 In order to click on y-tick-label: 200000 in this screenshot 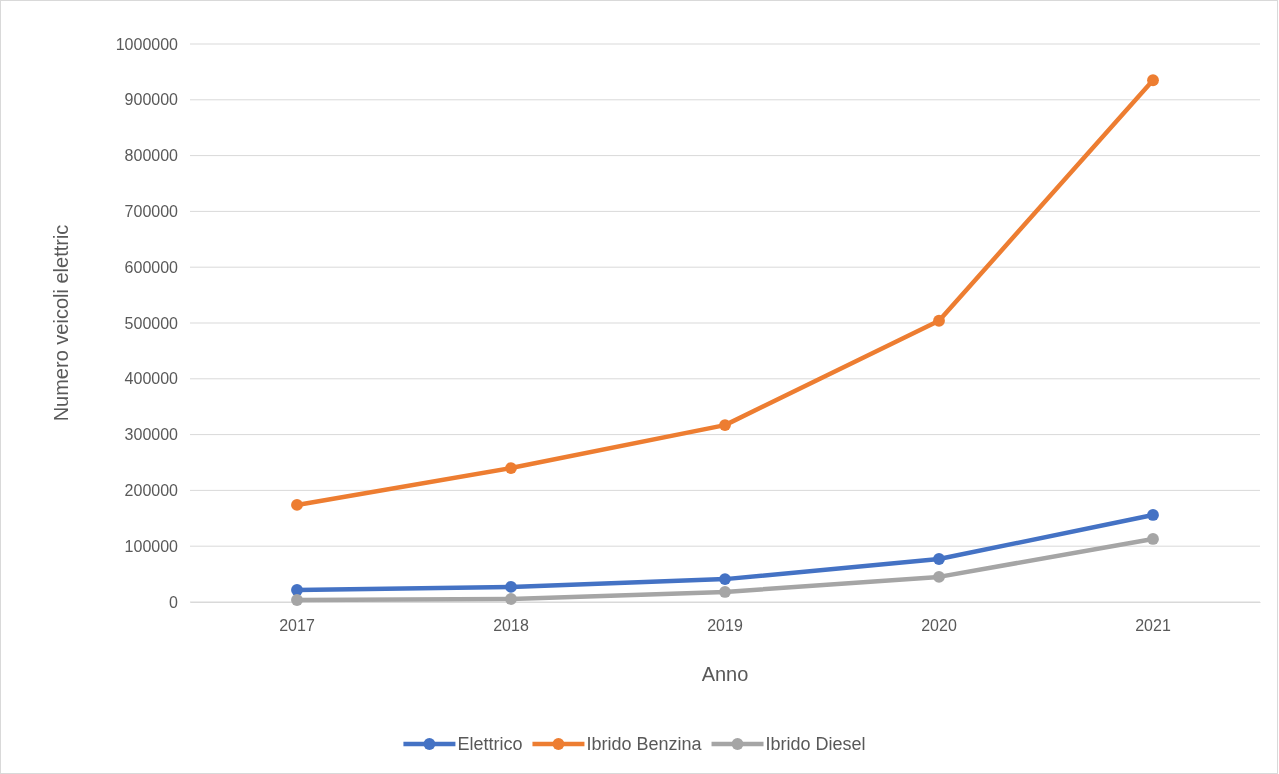, I will do `click(151, 491)`.